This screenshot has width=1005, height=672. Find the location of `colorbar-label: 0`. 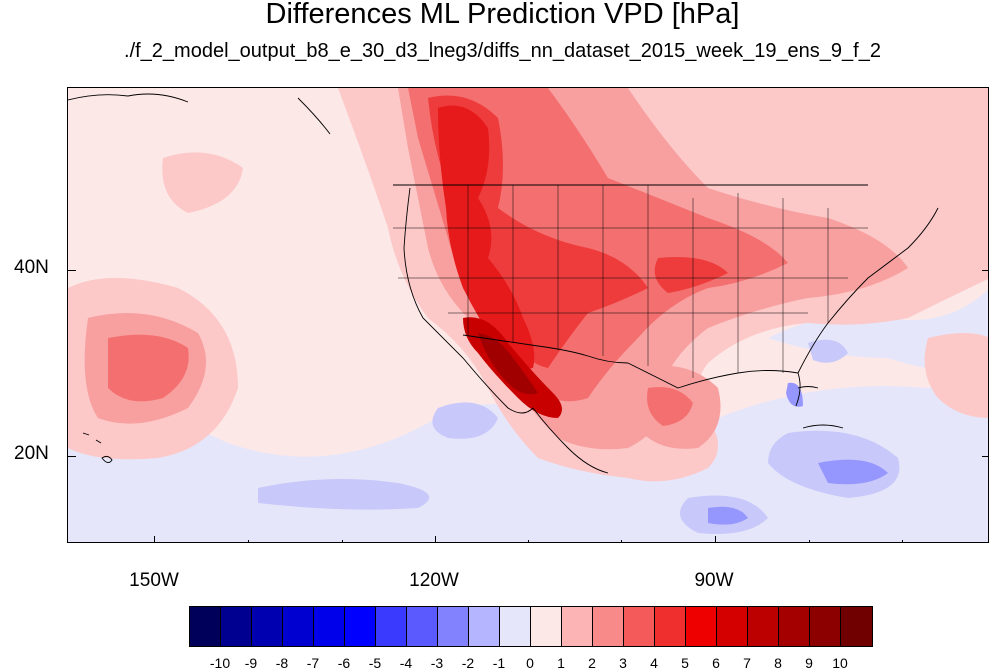

colorbar-label: 0 is located at coordinates (530, 663).